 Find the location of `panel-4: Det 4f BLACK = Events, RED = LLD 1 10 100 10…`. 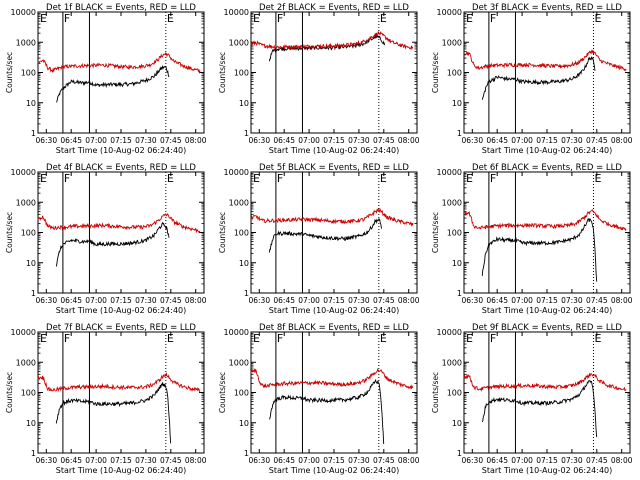

panel-4: Det 4f BLACK = Events, RED = LLD 1 10 100 10… is located at coordinates (106, 239).